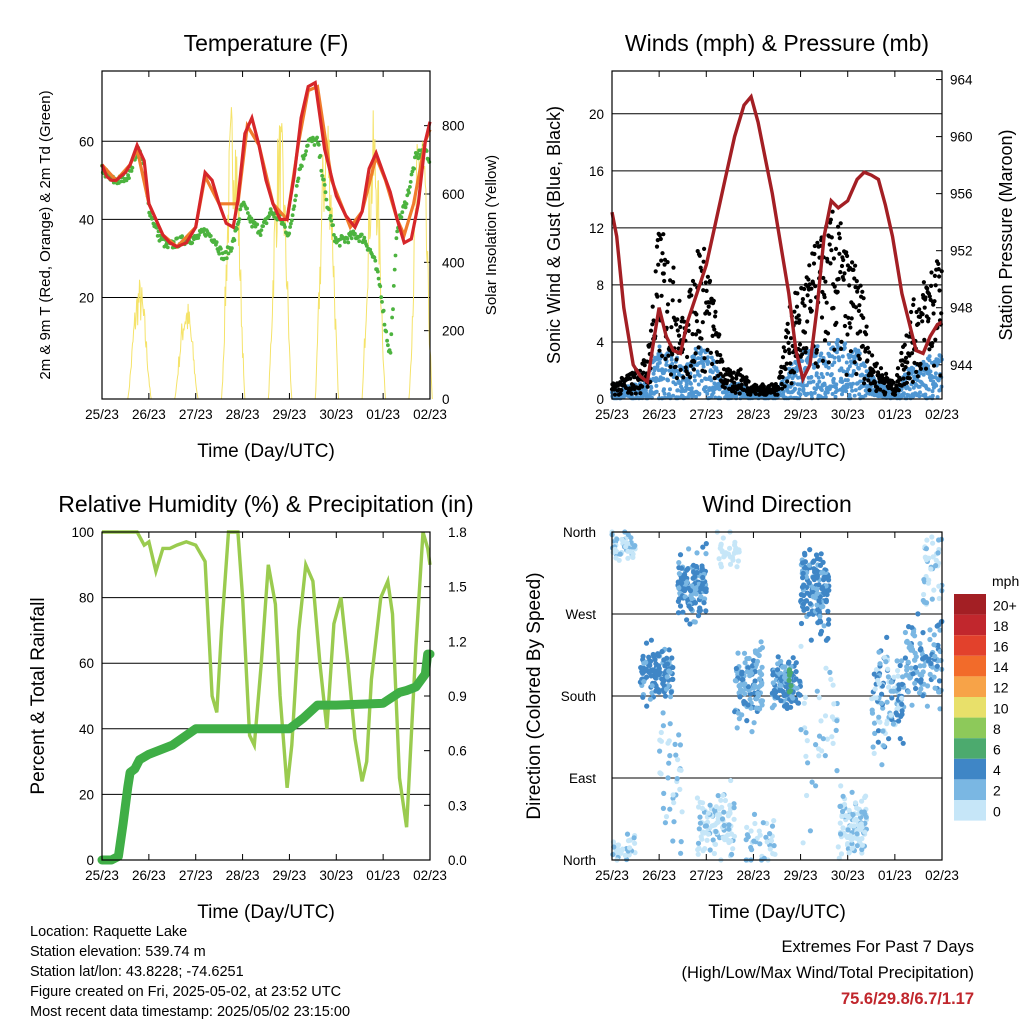 Image resolution: width=1024 pixels, height=1024 pixels. Describe the element at coordinates (961, 137) in the screenshot. I see `winds-ytick-right-label: 960` at that location.